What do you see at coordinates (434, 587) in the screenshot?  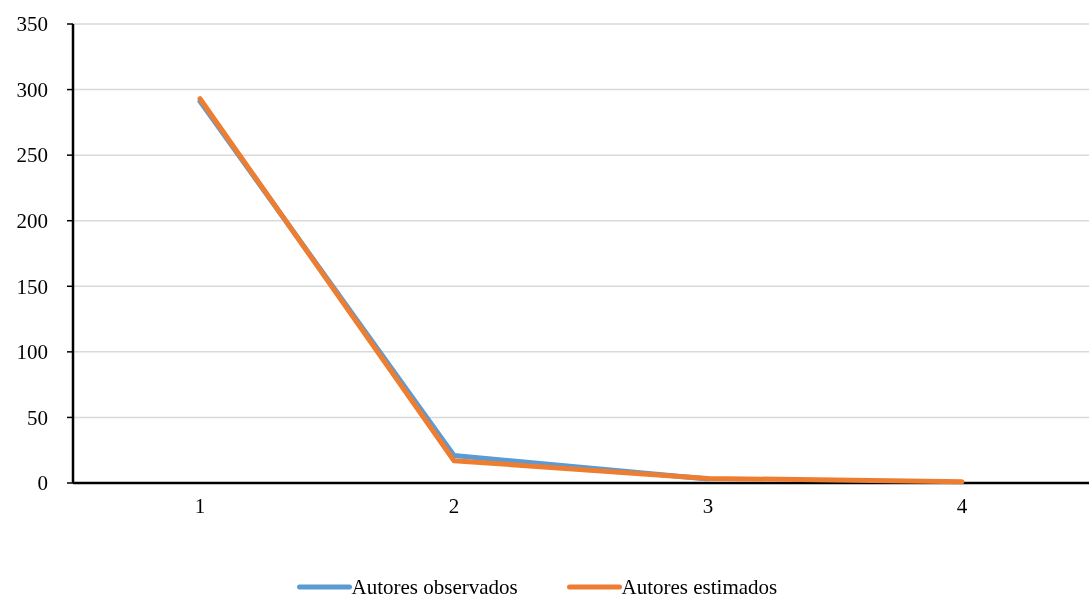 I see `legend-label: Autores observados` at bounding box center [434, 587].